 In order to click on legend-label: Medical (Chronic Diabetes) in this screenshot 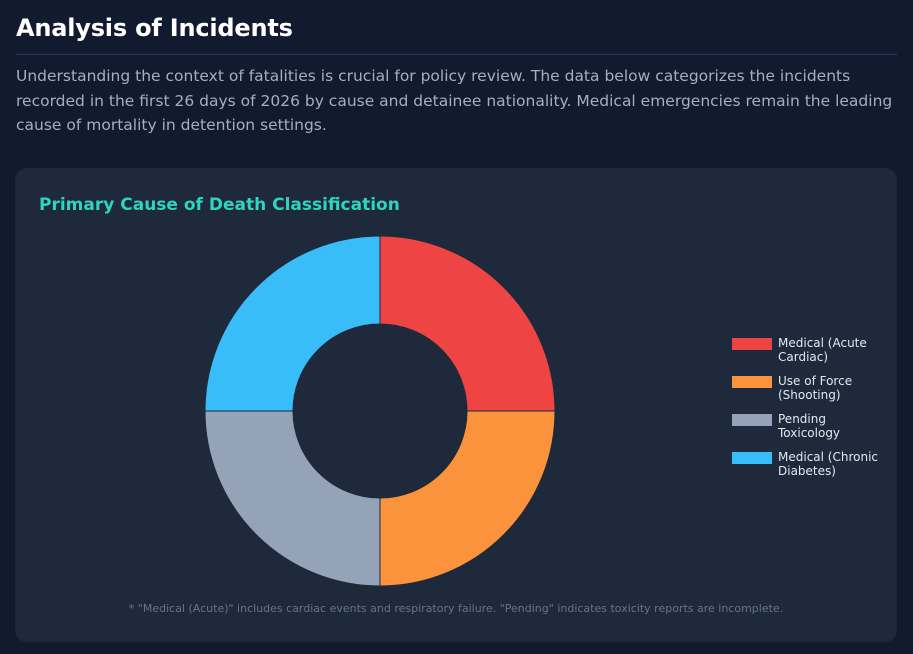, I will do `click(828, 464)`.